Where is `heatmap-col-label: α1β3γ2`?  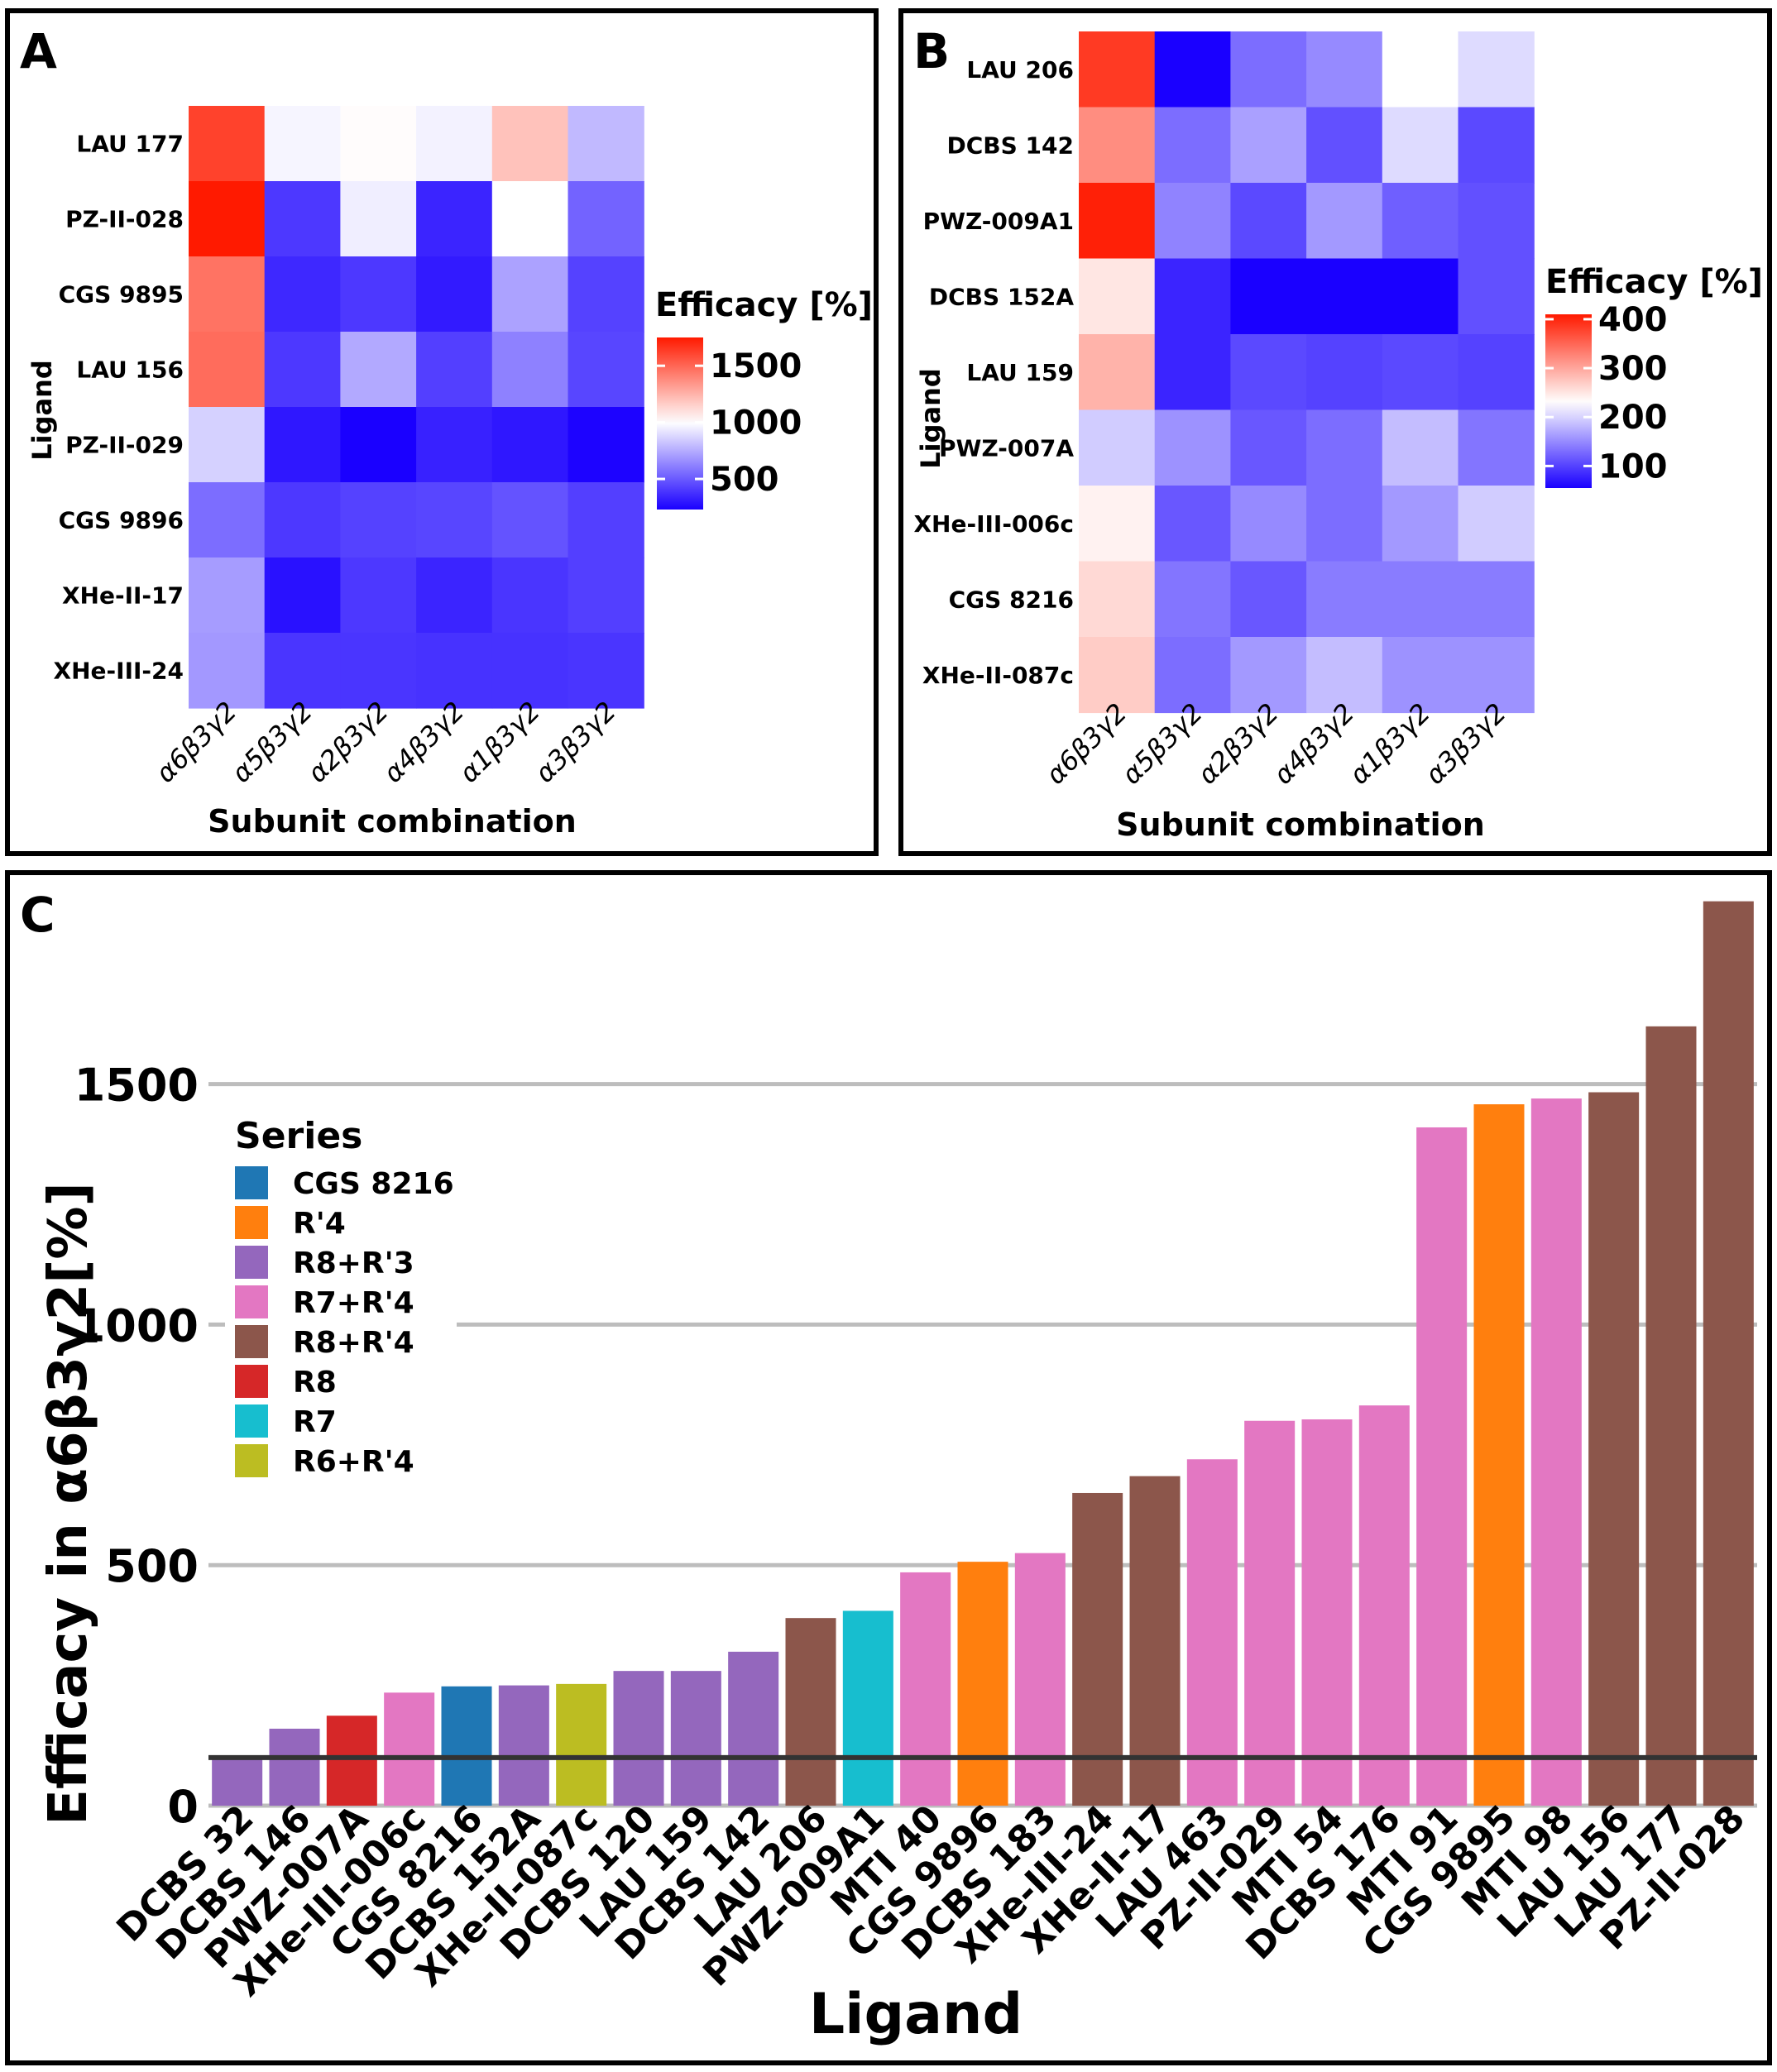 heatmap-col-label: α1β3γ2 is located at coordinates (500, 743).